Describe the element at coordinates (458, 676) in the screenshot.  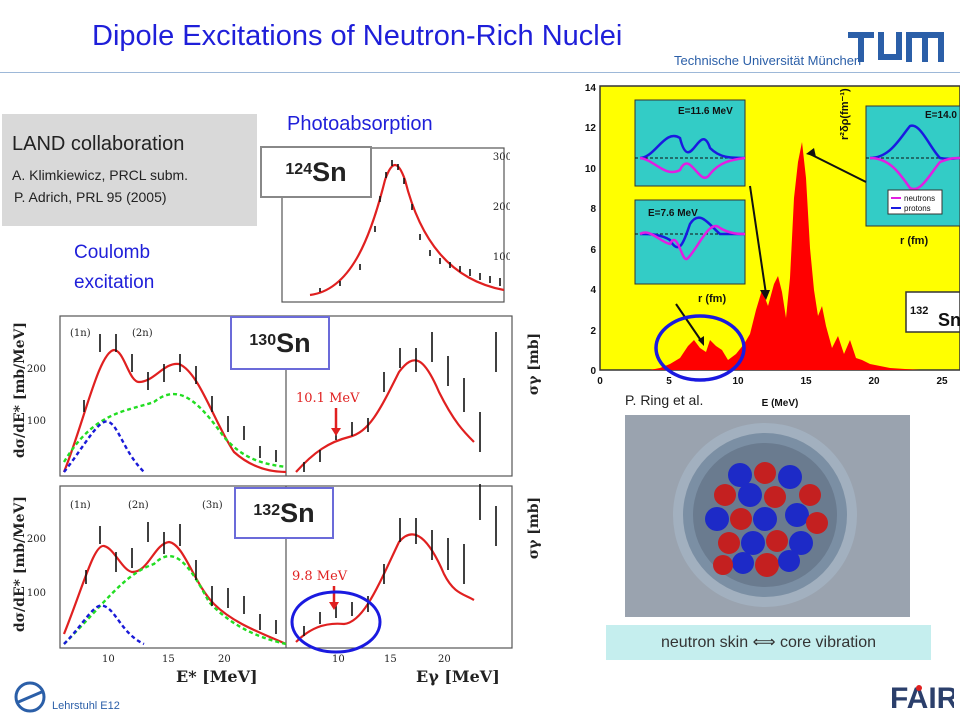
I see `xlabel-right: Eγ [MeV]` at that location.